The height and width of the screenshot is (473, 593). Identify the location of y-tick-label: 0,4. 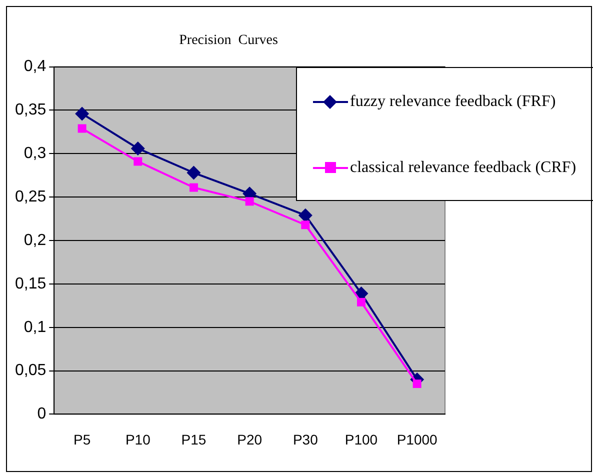
(35, 67).